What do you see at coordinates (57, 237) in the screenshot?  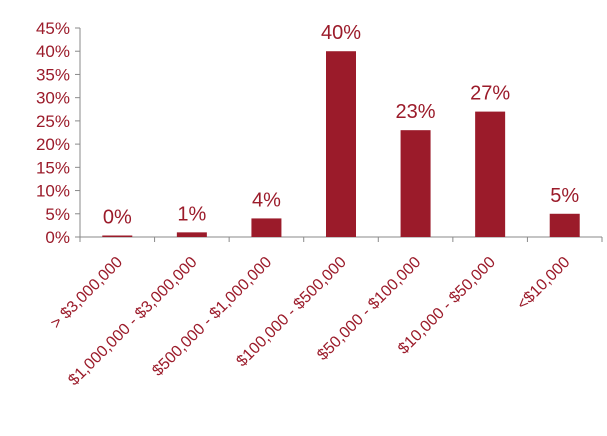 I see `y-tick-label: 0%` at bounding box center [57, 237].